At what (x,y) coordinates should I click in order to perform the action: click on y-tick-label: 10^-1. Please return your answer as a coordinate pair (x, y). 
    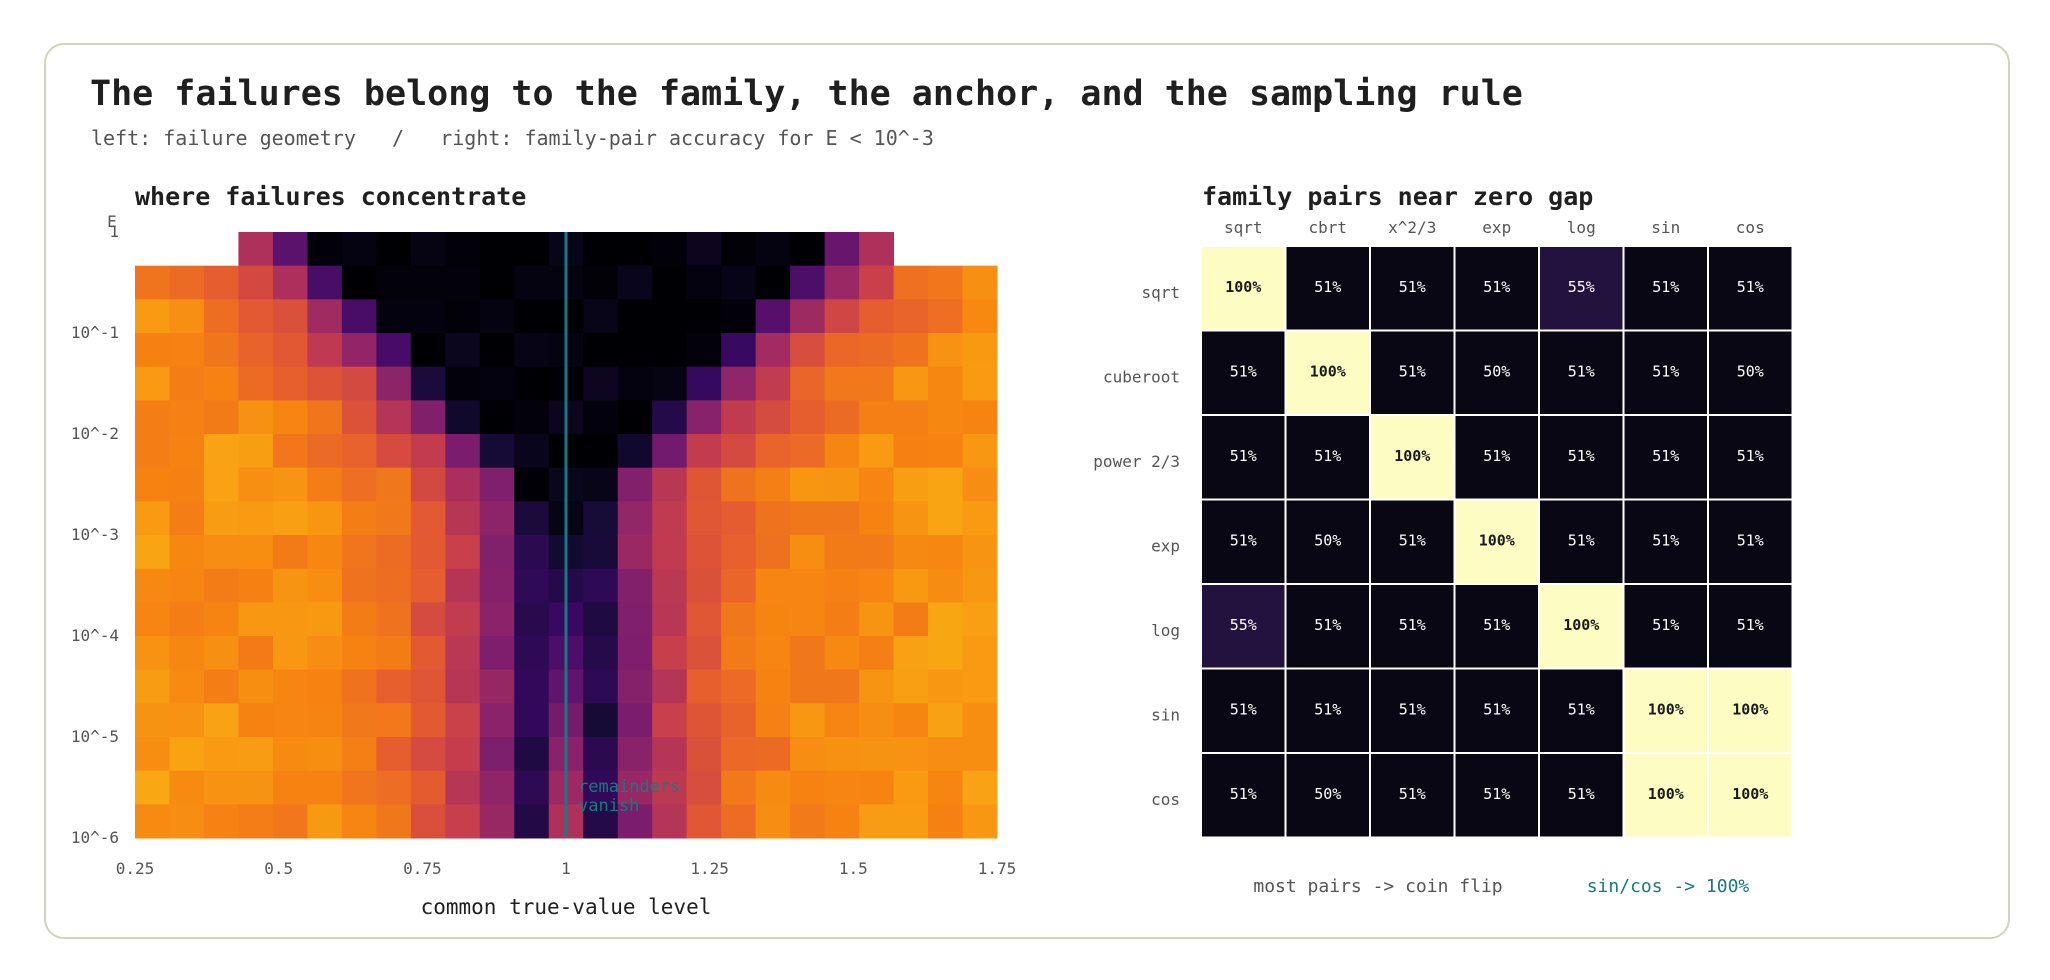
    Looking at the image, I should click on (95, 332).